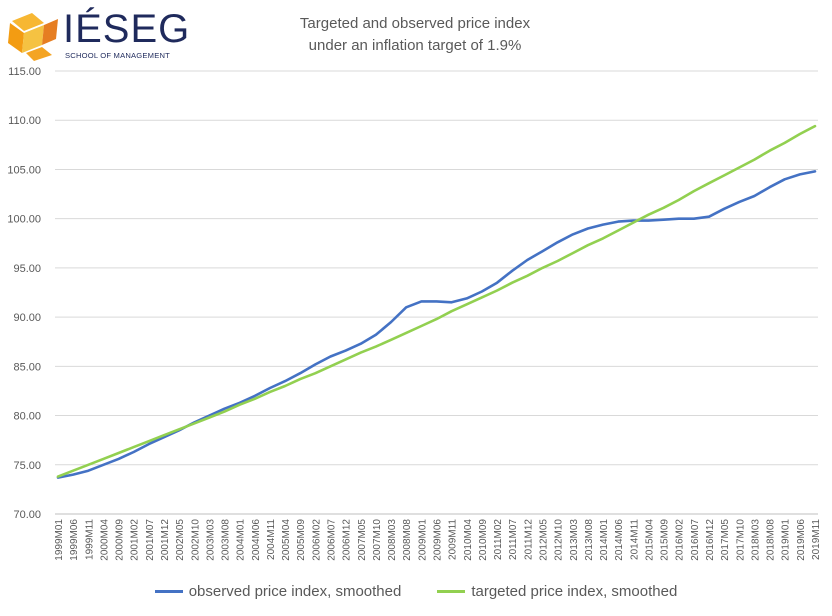 Image resolution: width=832 pixels, height=616 pixels. I want to click on y-tick-label: 110.00, so click(24, 121).